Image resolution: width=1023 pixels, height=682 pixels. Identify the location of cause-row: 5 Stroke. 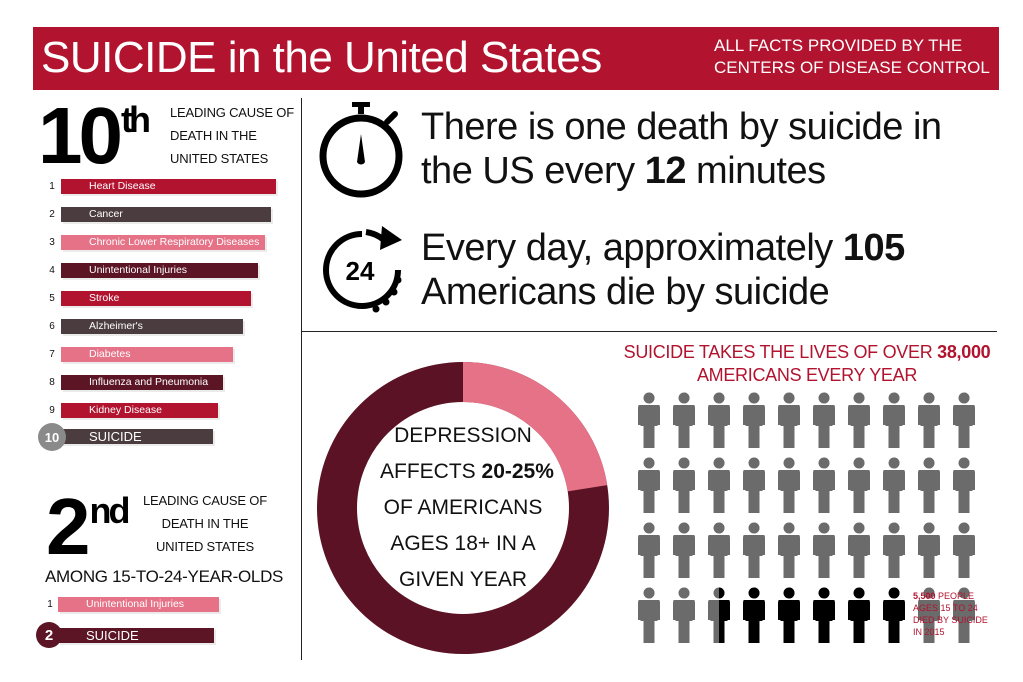
(148, 299).